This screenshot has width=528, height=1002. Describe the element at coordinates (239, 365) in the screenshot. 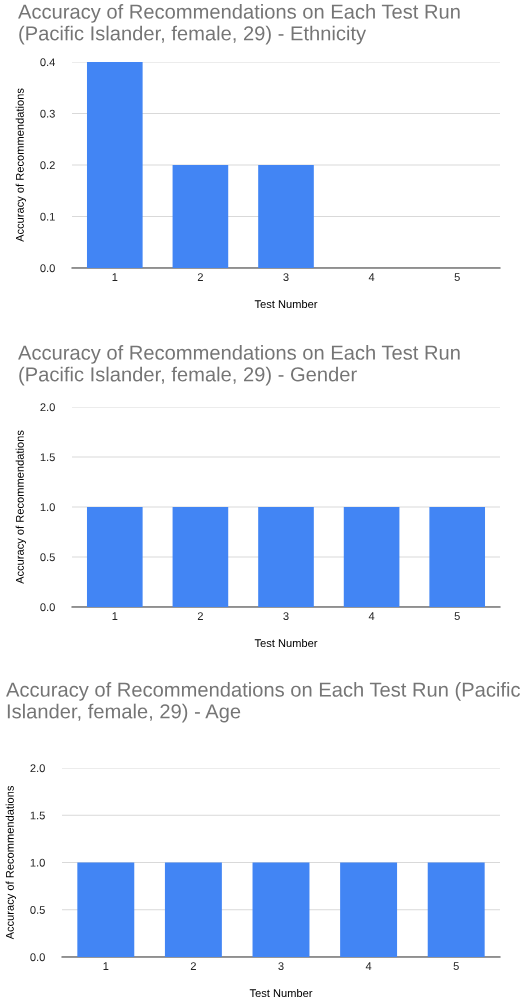

I see `chart-title: Accuracy of Recommendations on Each Test Run (Pacific Islander, female, 29) - Gender` at that location.